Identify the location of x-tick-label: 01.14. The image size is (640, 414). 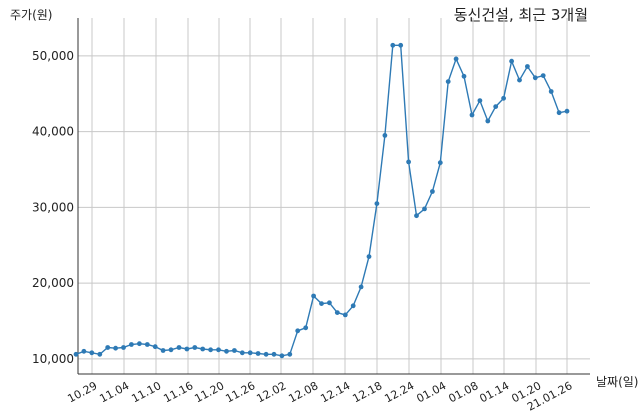
(494, 392).